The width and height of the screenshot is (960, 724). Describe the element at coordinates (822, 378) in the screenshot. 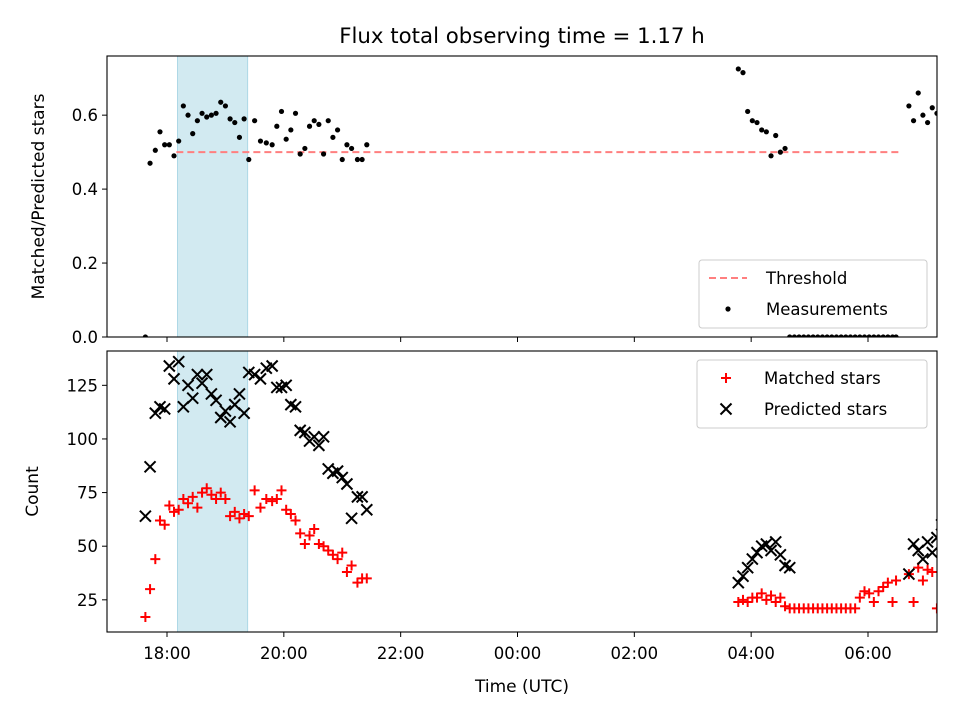

I see `legend-entry-label: Matched stars` at that location.